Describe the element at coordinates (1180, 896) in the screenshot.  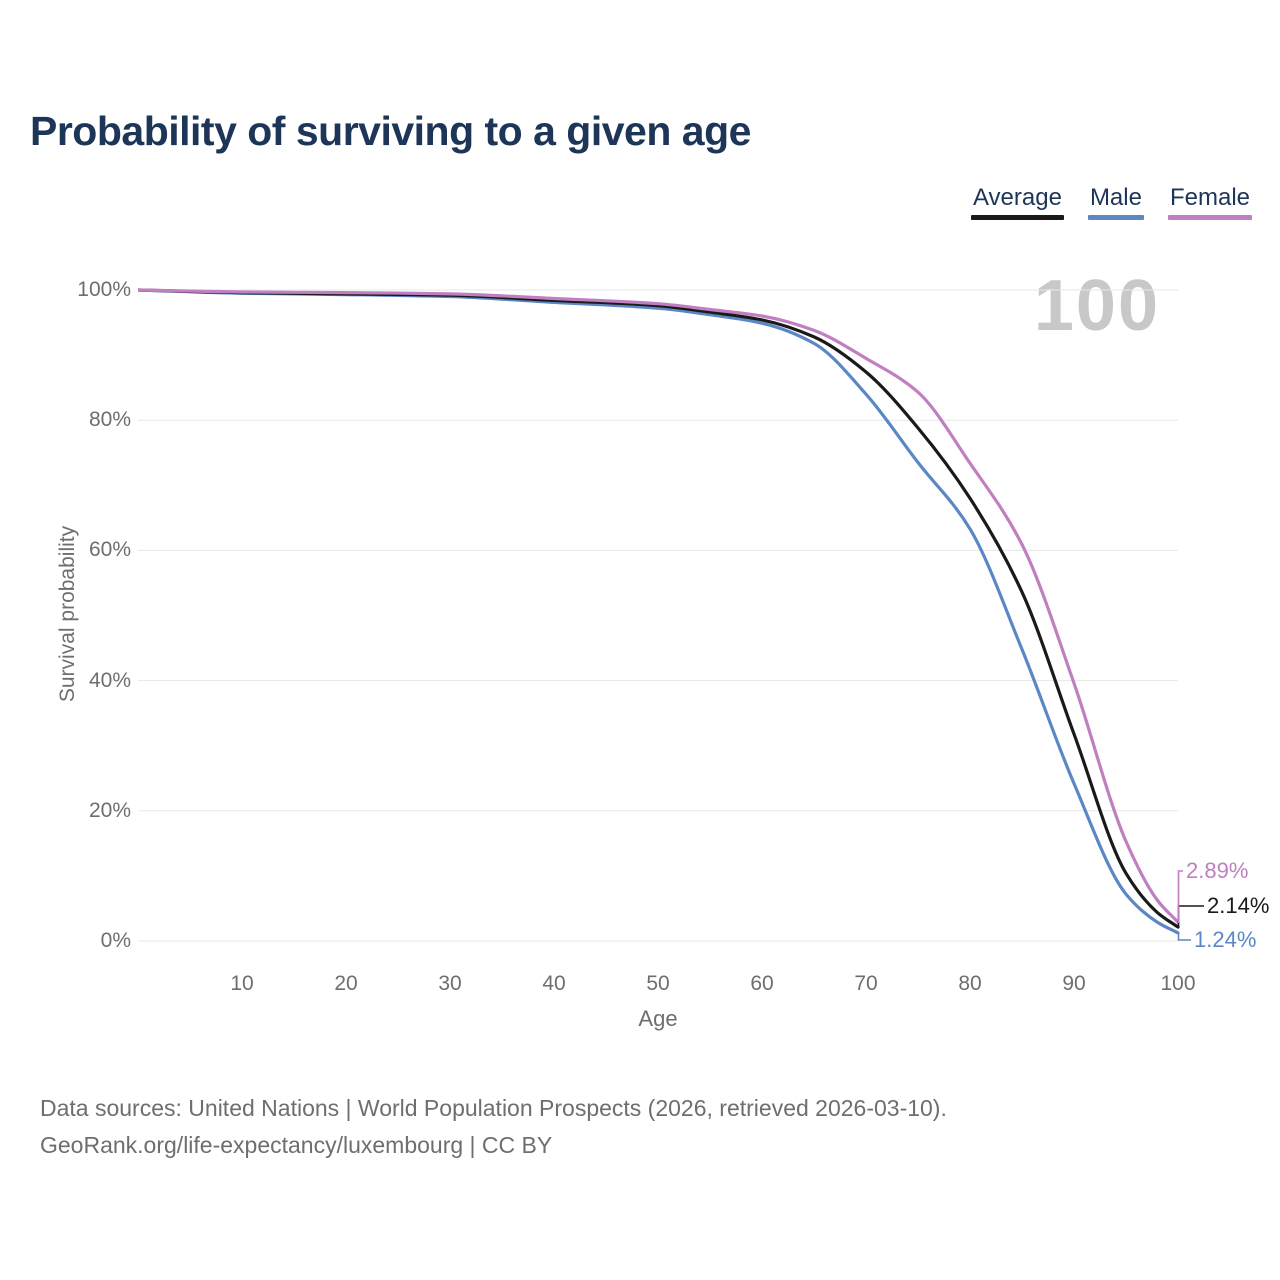
I see `connector-female` at that location.